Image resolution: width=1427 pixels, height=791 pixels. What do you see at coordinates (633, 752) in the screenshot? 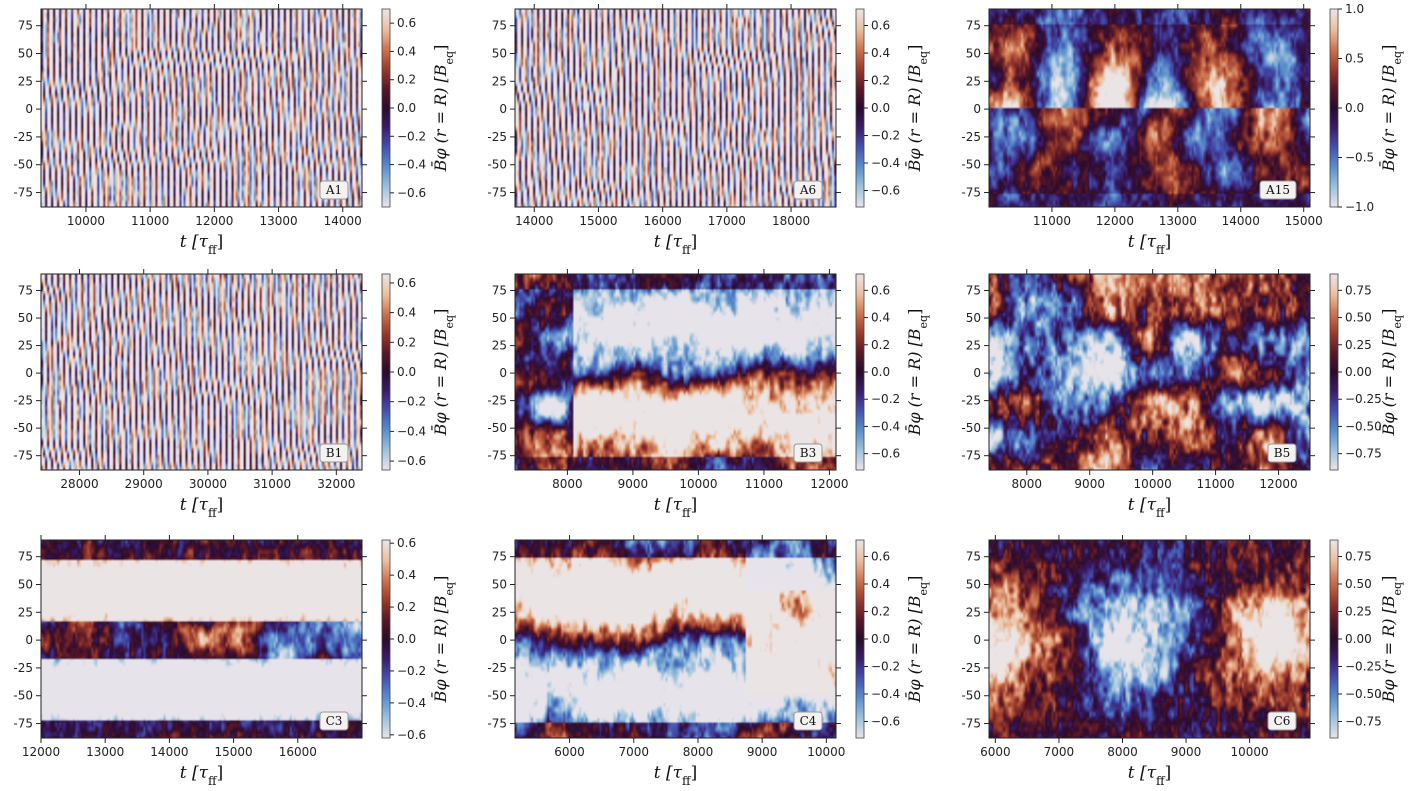
I see `x-tick-label: 7000` at bounding box center [633, 752].